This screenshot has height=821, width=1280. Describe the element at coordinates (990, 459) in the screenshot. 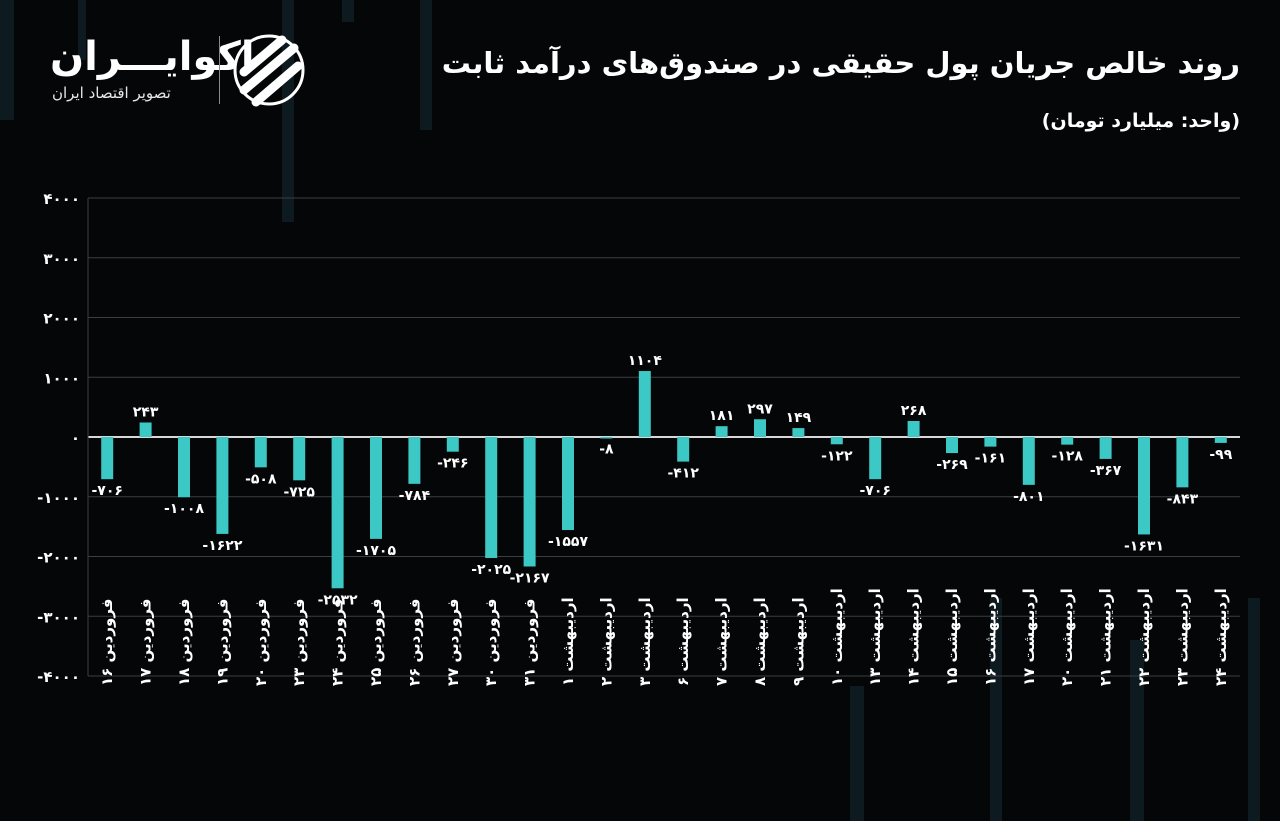

I see `data-label: -۱۶۱` at that location.